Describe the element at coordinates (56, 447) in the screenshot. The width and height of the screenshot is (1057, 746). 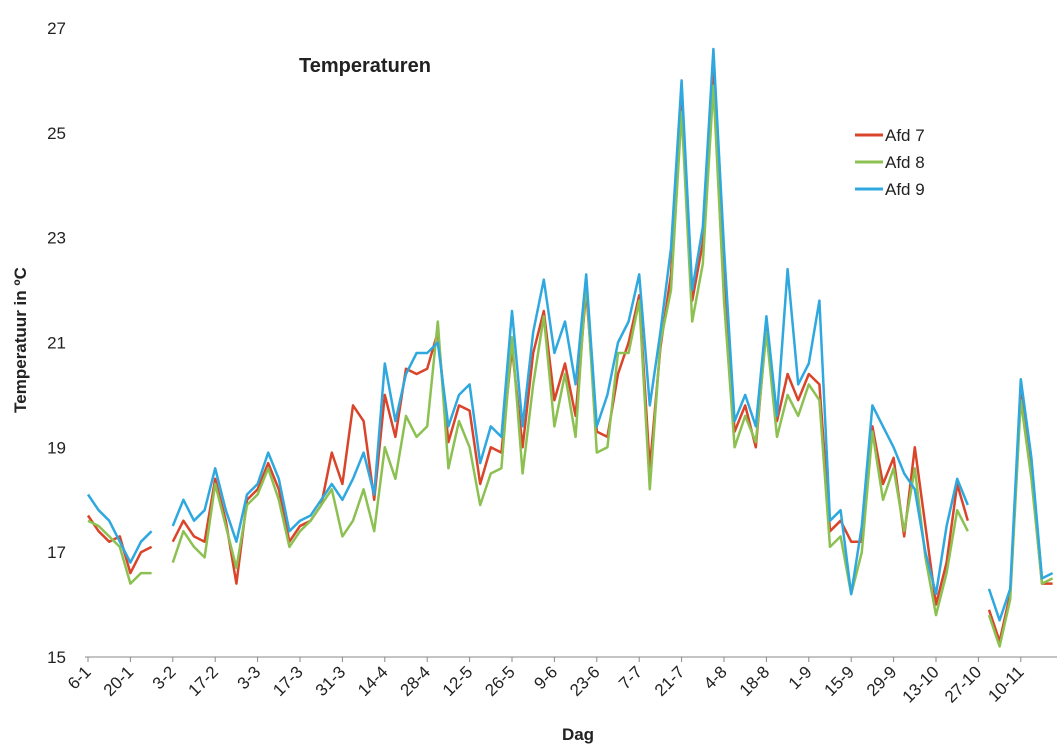
I see `y-tick-label: 19` at that location.